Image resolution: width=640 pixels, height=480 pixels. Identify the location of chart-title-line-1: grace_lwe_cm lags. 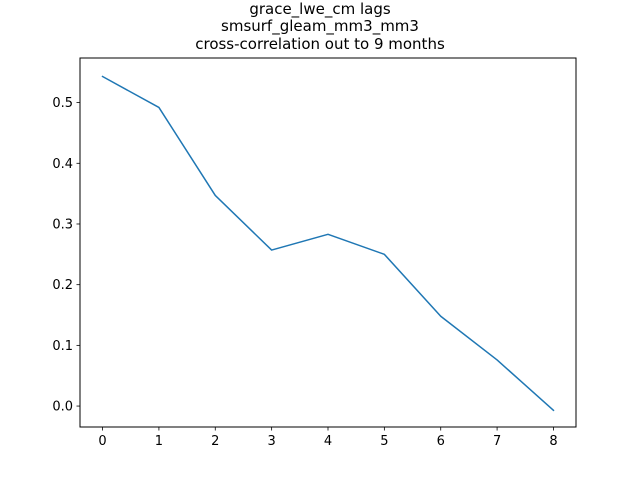
(320, 9).